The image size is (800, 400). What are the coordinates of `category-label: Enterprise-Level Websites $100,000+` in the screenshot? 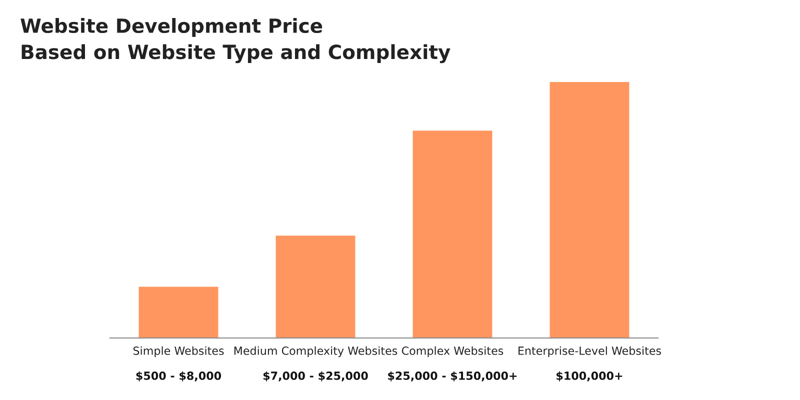 It's located at (590, 364).